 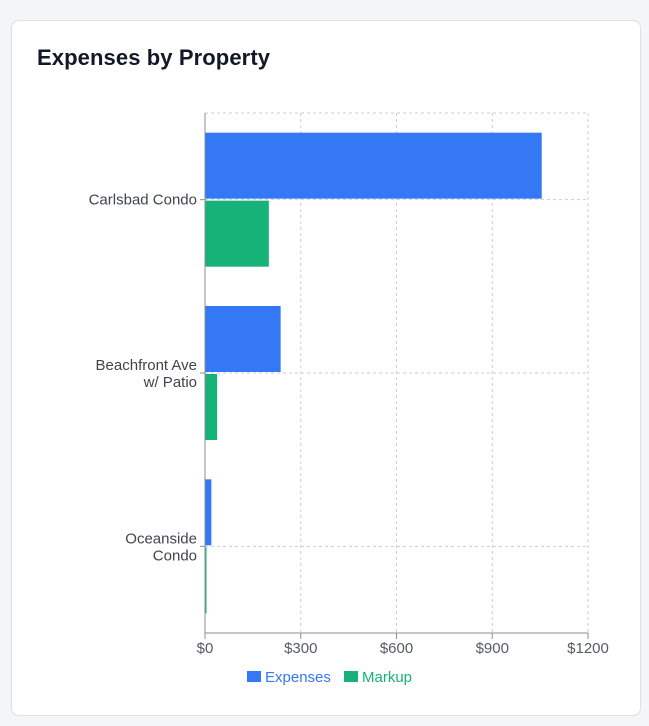 What do you see at coordinates (387, 677) in the screenshot?
I see `legend-label-markup: Markup` at bounding box center [387, 677].